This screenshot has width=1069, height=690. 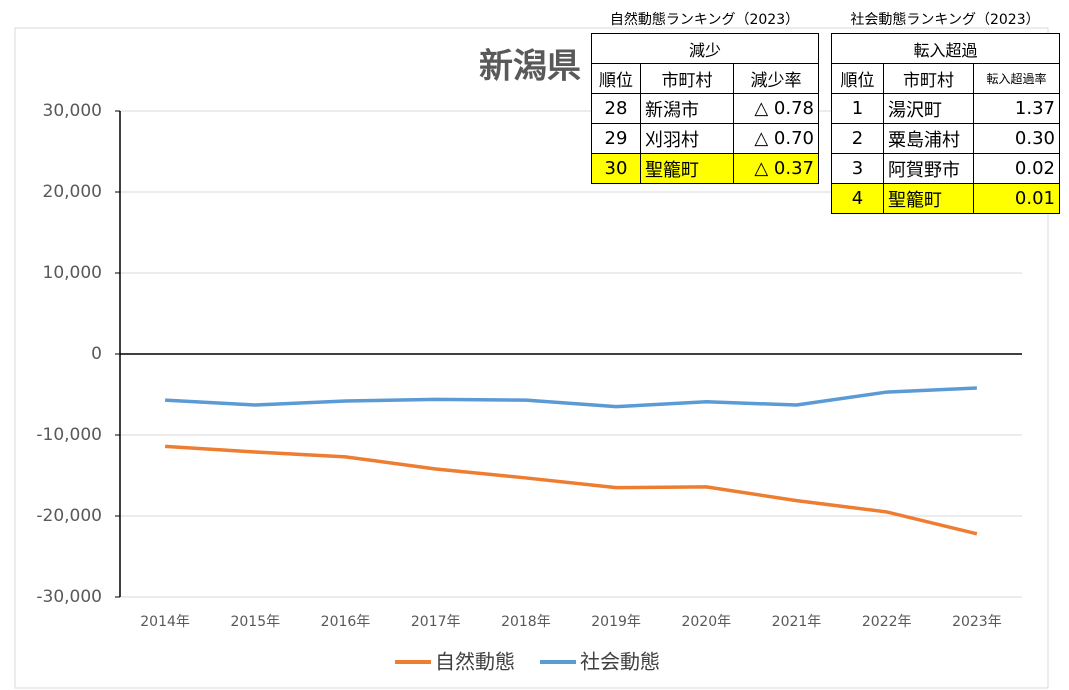 I want to click on table-cell: 0.30, so click(x=1016, y=138).